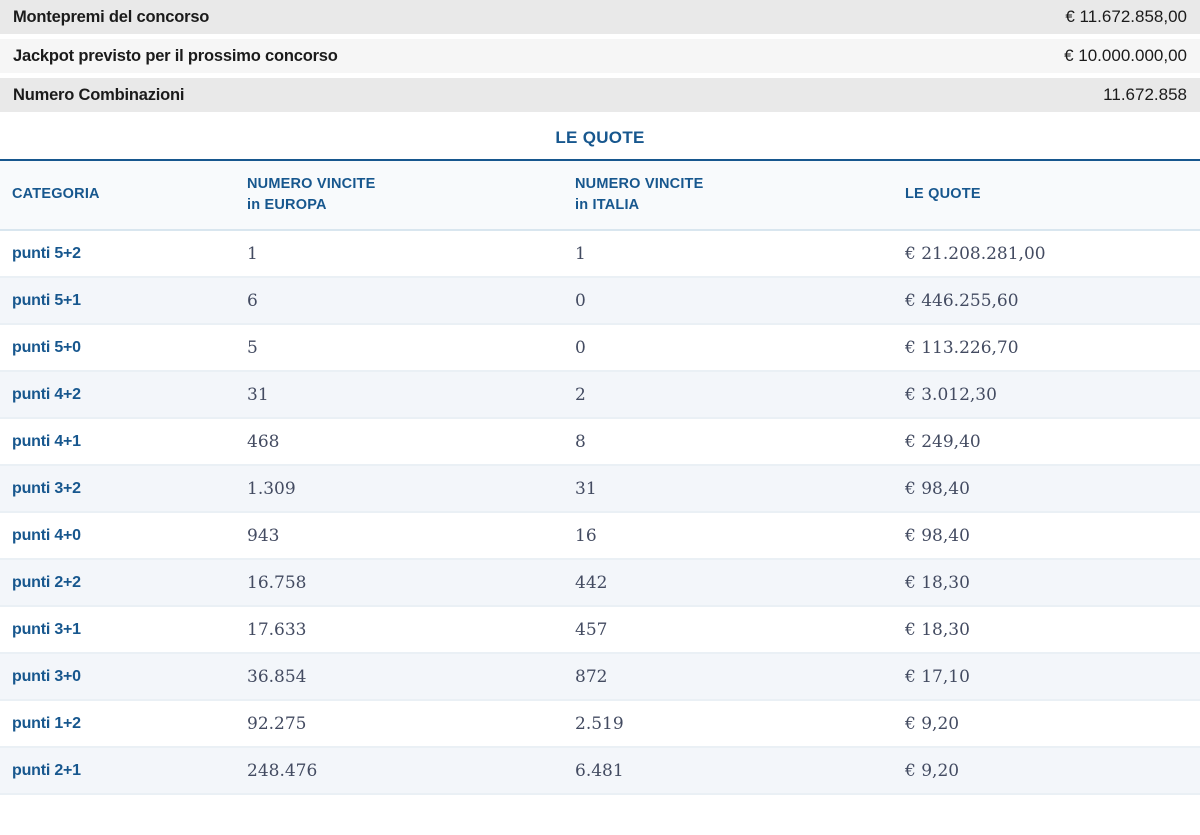 This screenshot has width=1200, height=835. I want to click on table-row: punti 2+1 248.476 6.481 € 9,20, so click(600, 771).